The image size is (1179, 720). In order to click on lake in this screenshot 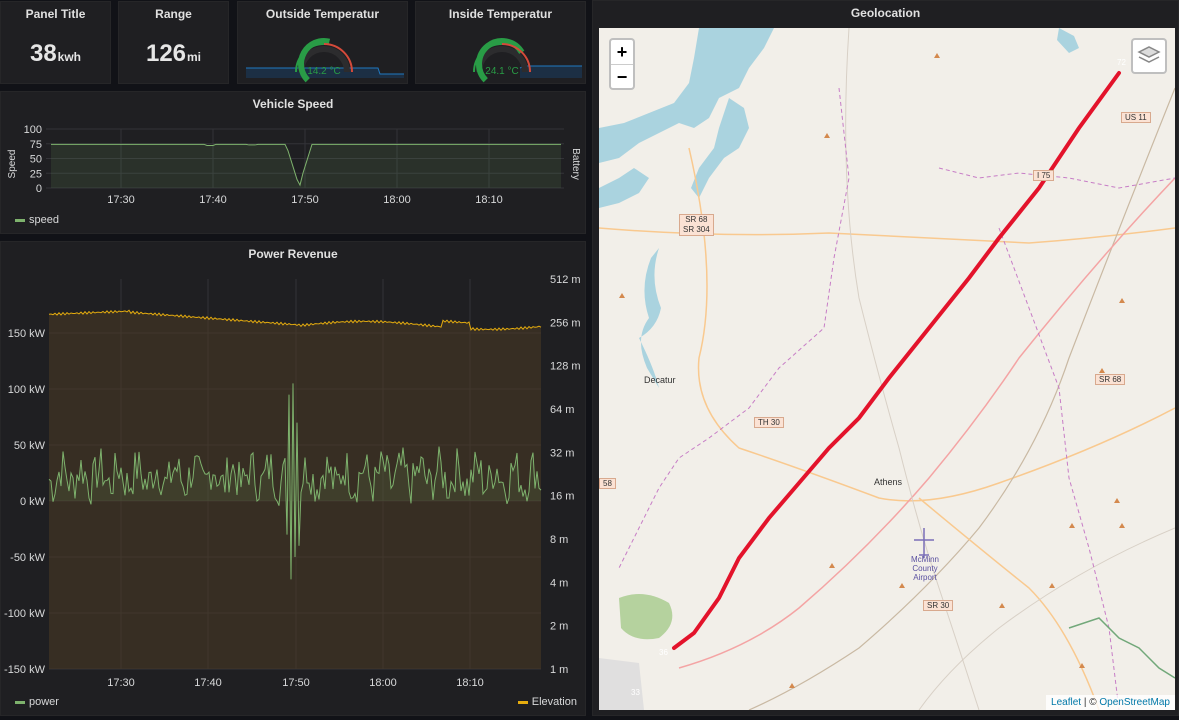, I will do `click(686, 95)`.